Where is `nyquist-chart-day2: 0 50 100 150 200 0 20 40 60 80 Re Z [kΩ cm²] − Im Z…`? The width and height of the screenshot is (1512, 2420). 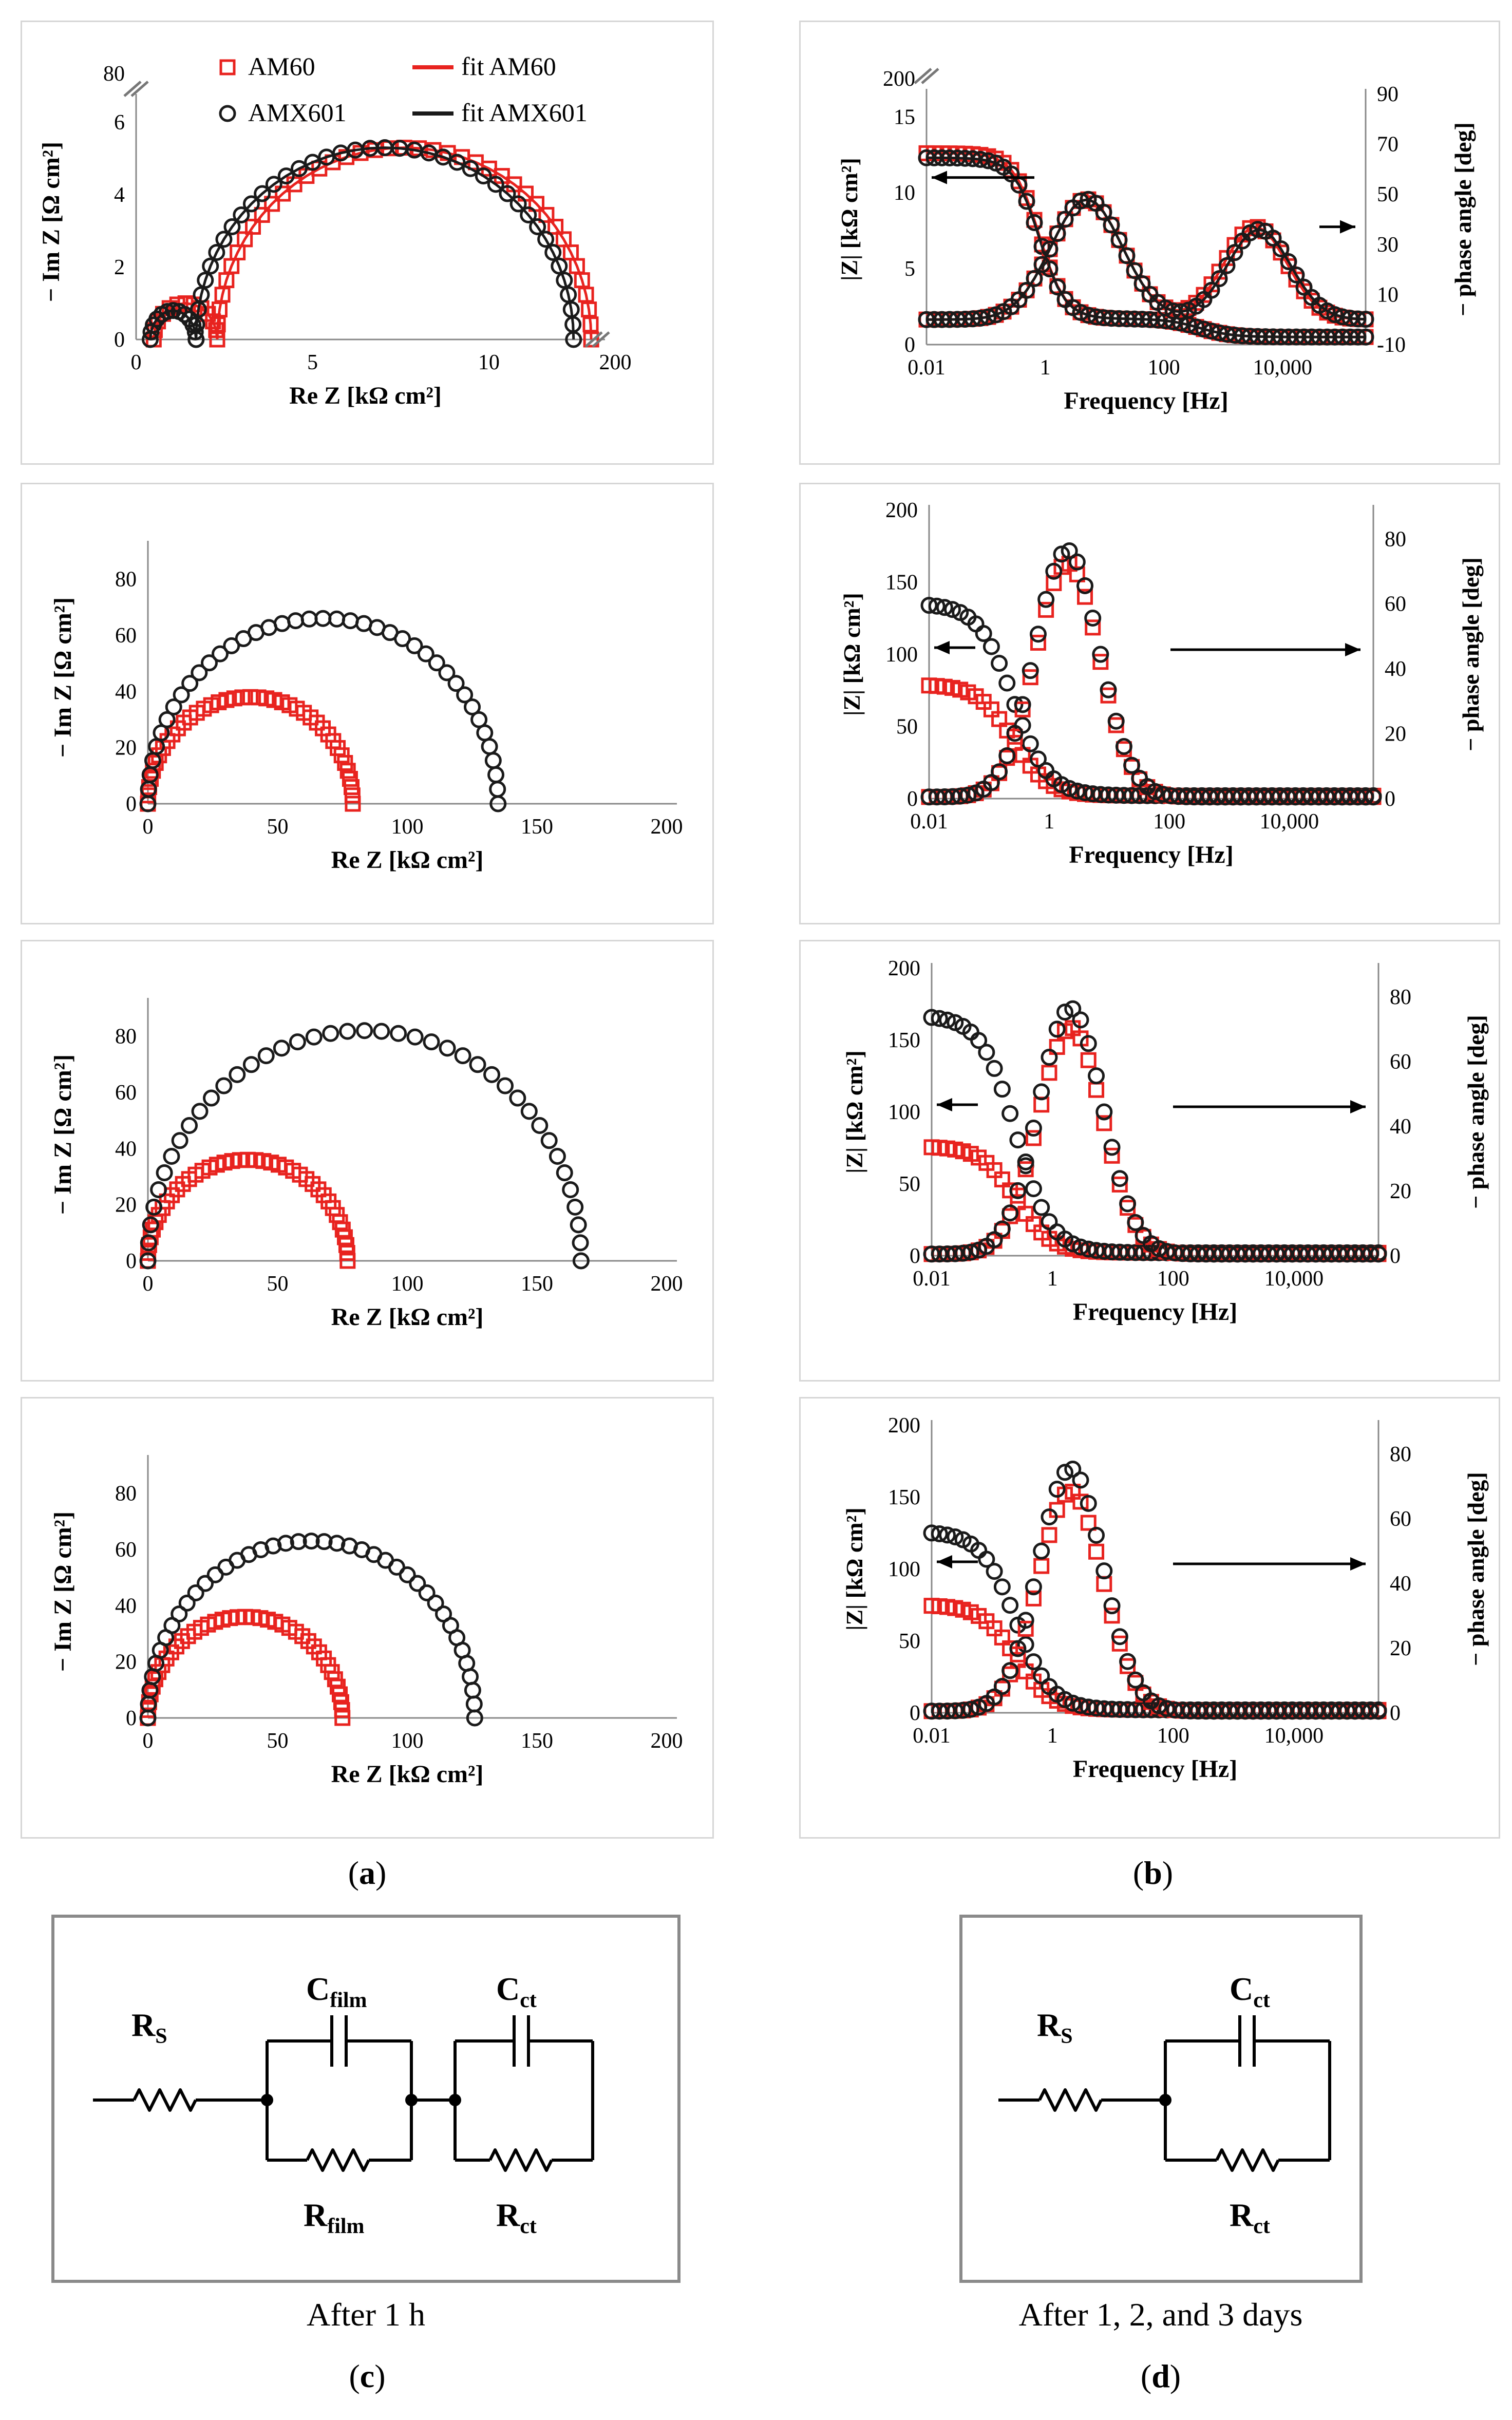 nyquist-chart-day2: 0 50 100 150 200 0 20 40 60 80 Re Z [kΩ cm²] − Im Z… is located at coordinates (366, 1164).